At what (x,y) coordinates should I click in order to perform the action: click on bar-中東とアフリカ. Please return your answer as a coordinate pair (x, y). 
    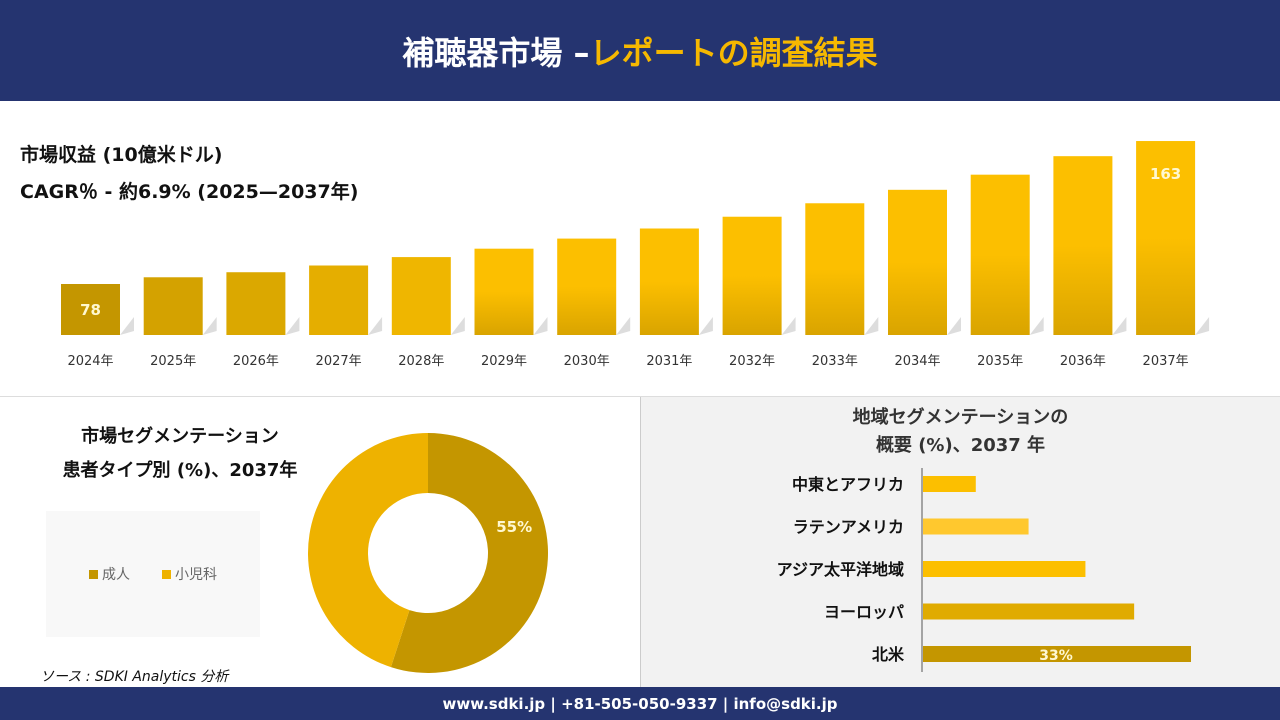
    Looking at the image, I should click on (949, 484).